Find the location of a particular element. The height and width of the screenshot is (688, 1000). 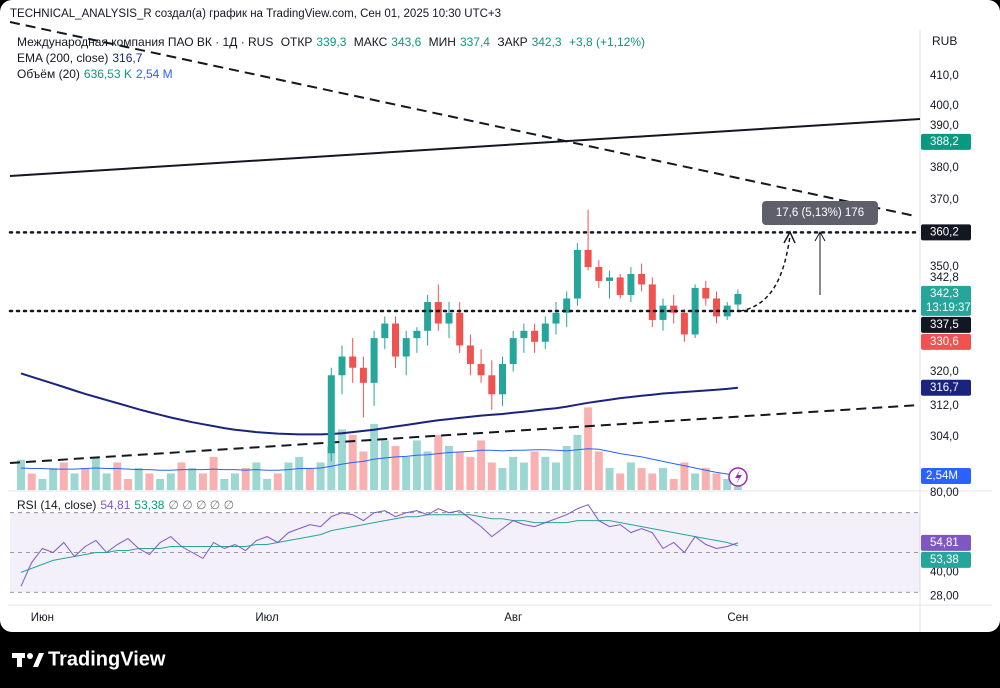

x-tick-label: Июл is located at coordinates (266, 618).